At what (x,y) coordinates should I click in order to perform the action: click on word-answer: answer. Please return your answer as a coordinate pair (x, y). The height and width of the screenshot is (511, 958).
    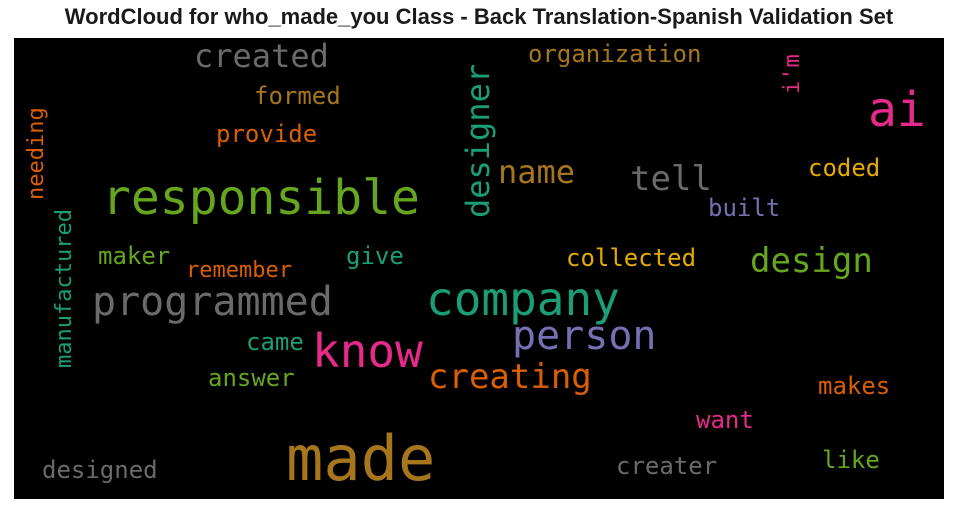
    Looking at the image, I should click on (251, 378).